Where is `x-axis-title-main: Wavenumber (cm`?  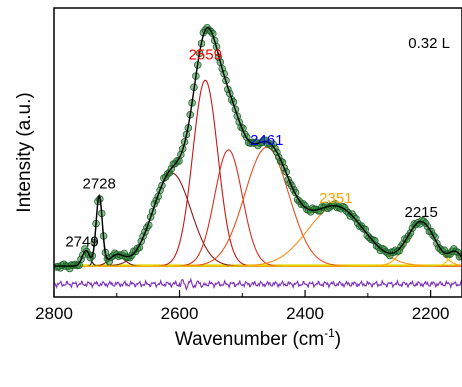 x-axis-title-main: Wavenumber (cm is located at coordinates (249, 339).